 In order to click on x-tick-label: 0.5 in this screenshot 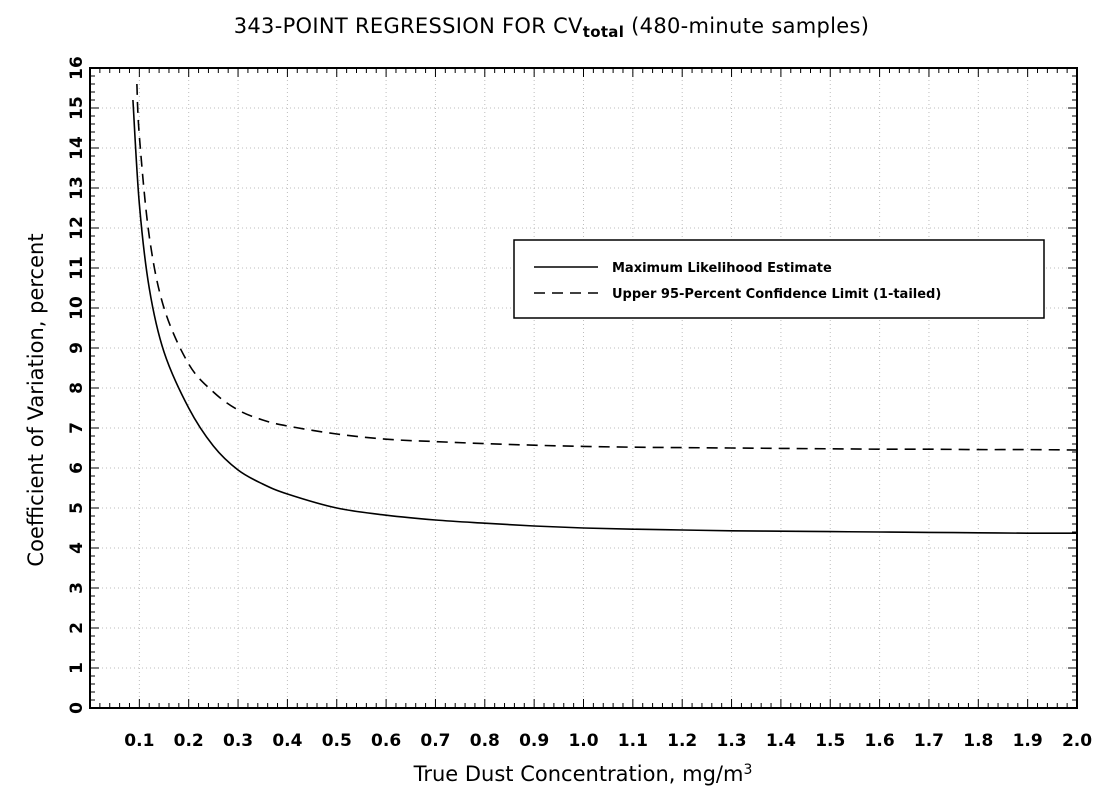, I will do `click(337, 741)`.